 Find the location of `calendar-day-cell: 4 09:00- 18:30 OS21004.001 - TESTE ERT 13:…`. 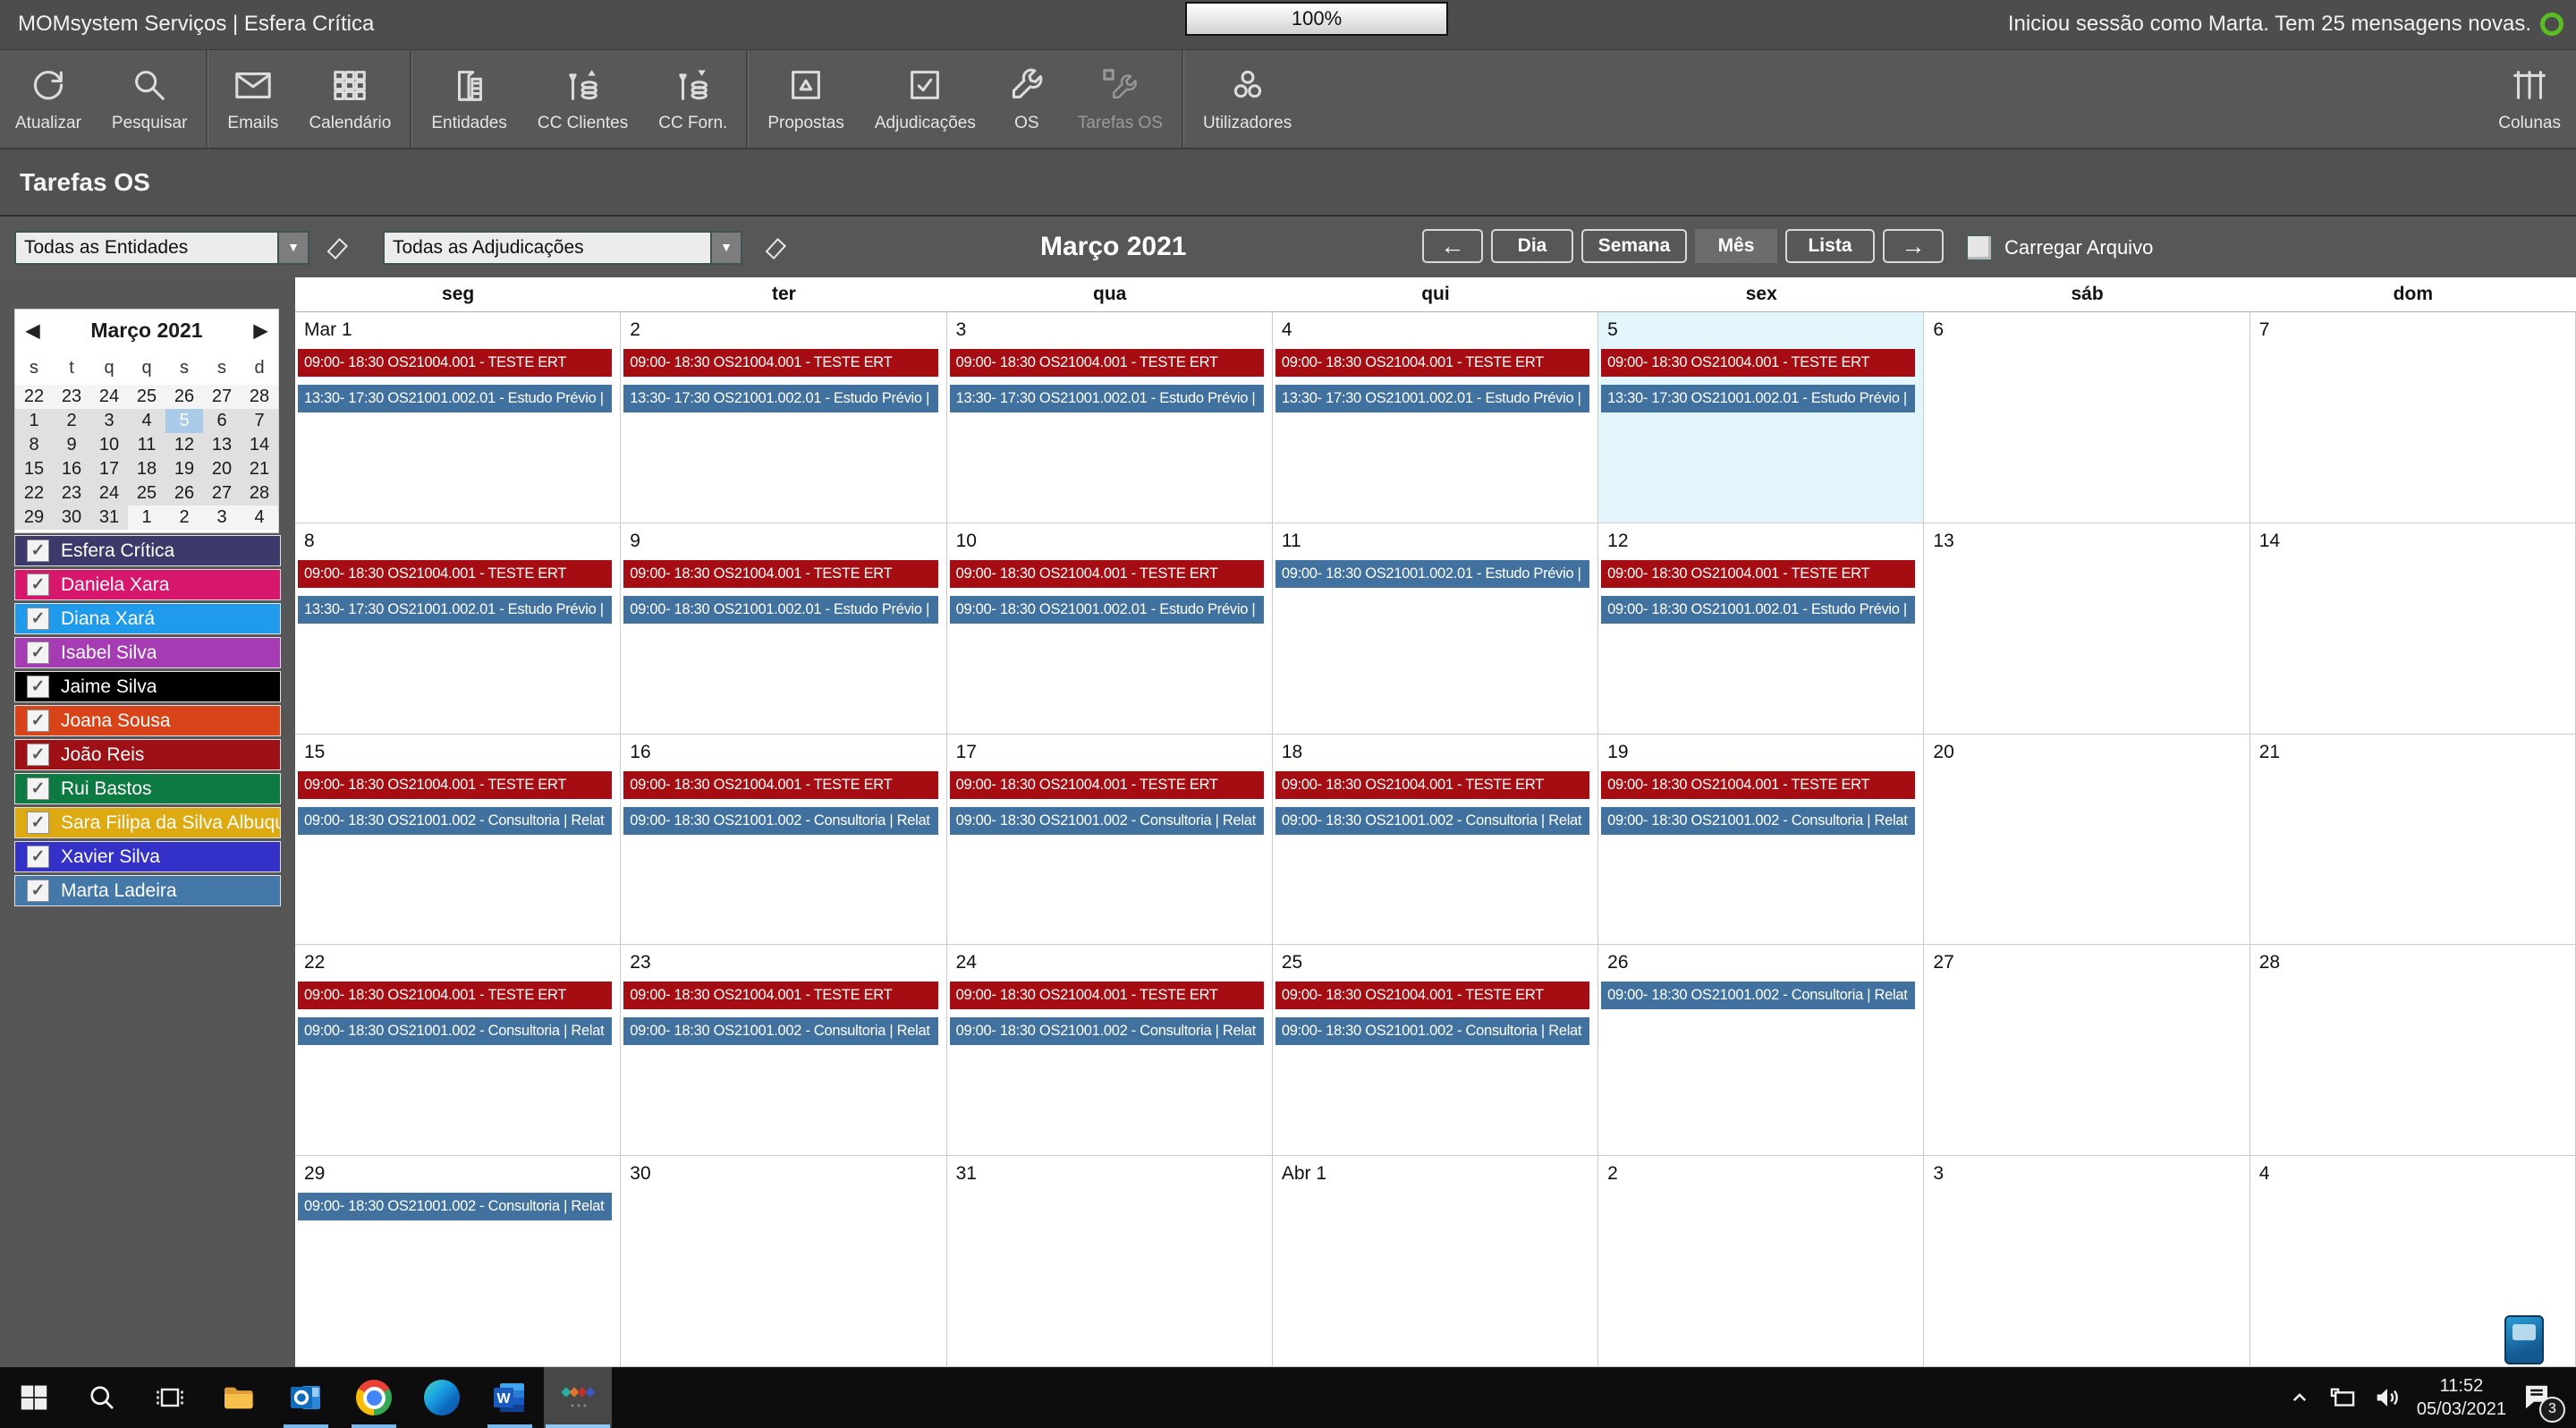

calendar-day-cell: 4 09:00- 18:30 OS21004.001 - TESTE ERT 13:… is located at coordinates (1435, 417).